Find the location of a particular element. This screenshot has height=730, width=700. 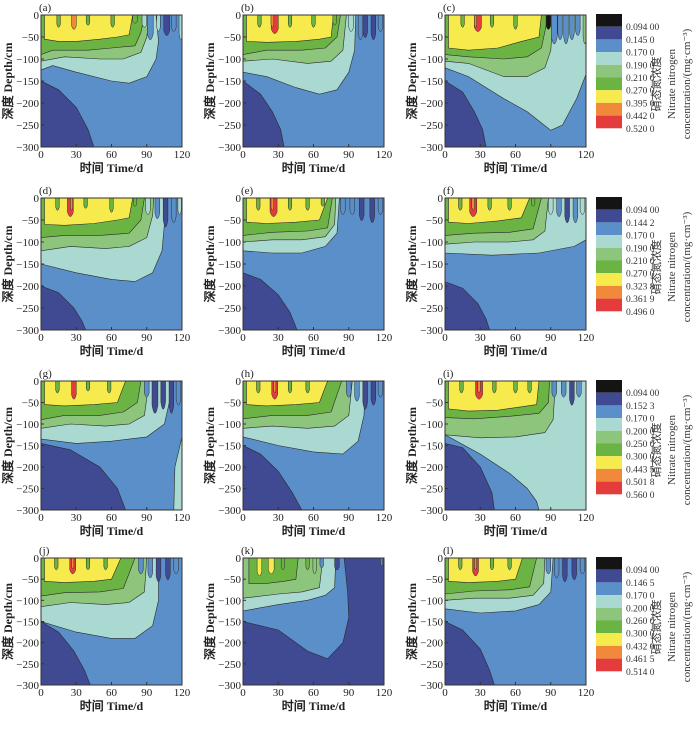

y-tick-label: 0 is located at coordinates (441, 559).